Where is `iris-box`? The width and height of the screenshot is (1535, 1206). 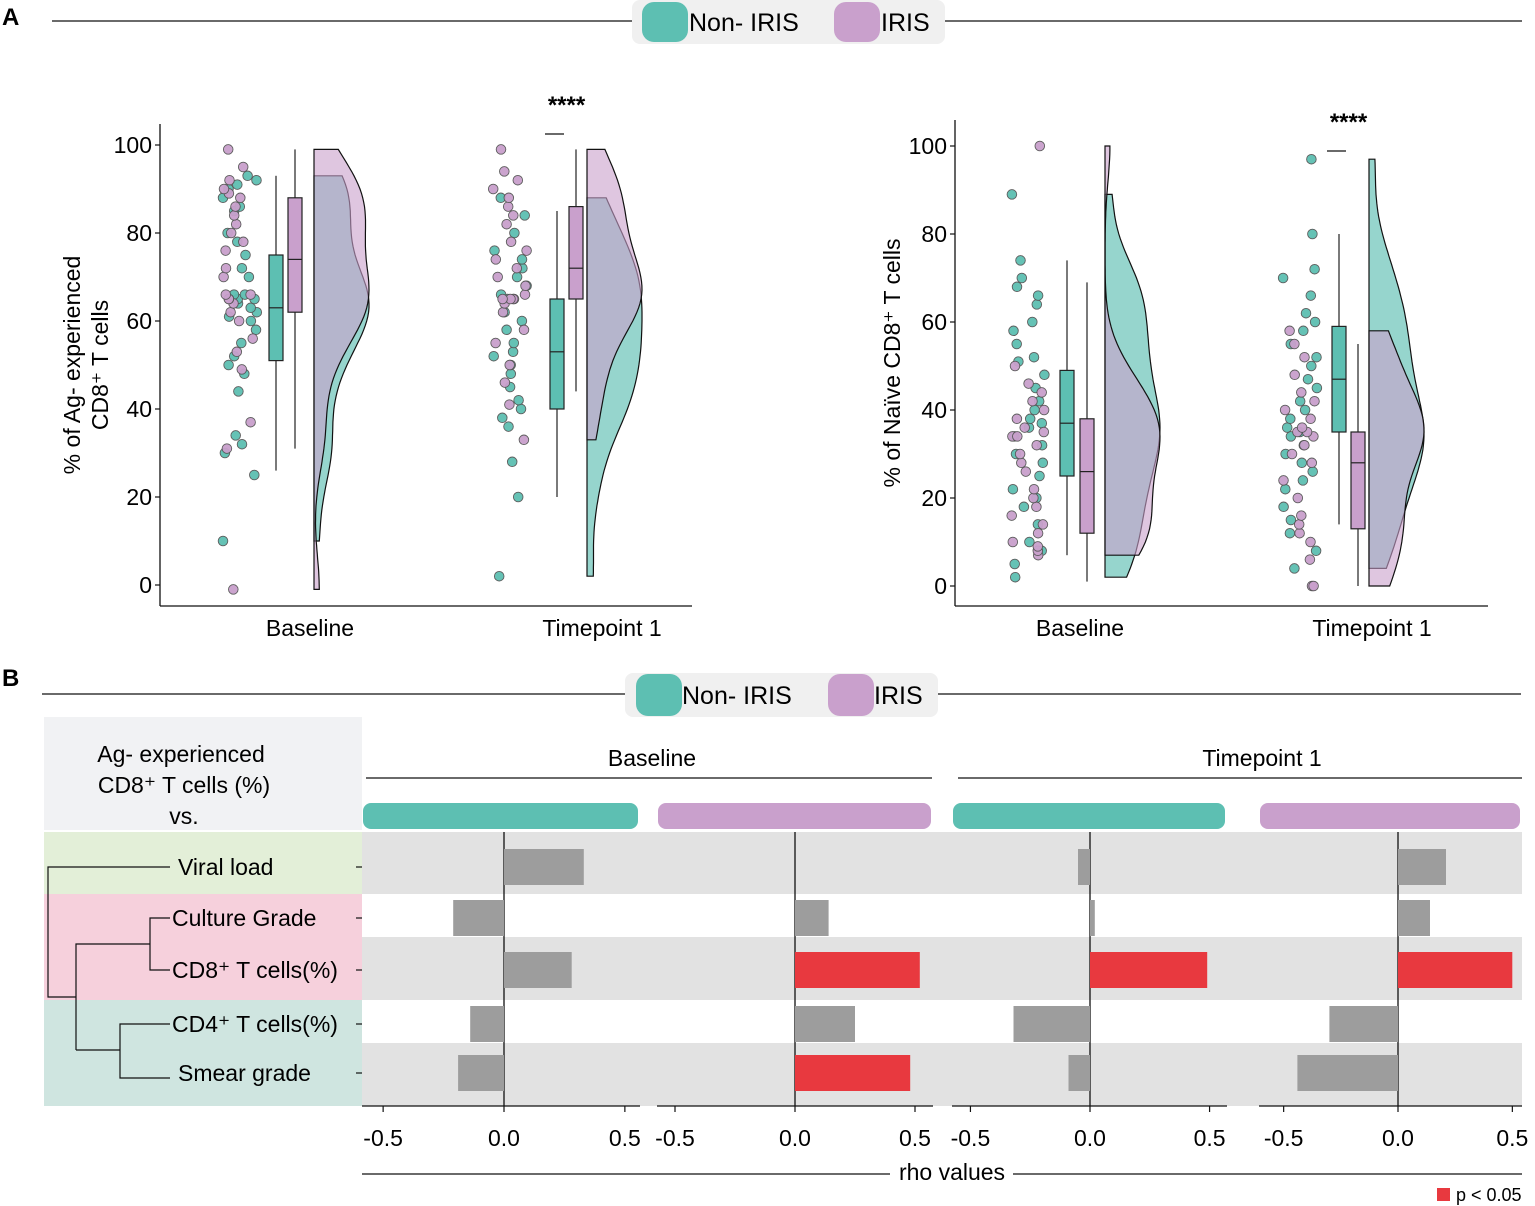 iris-box is located at coordinates (1358, 480).